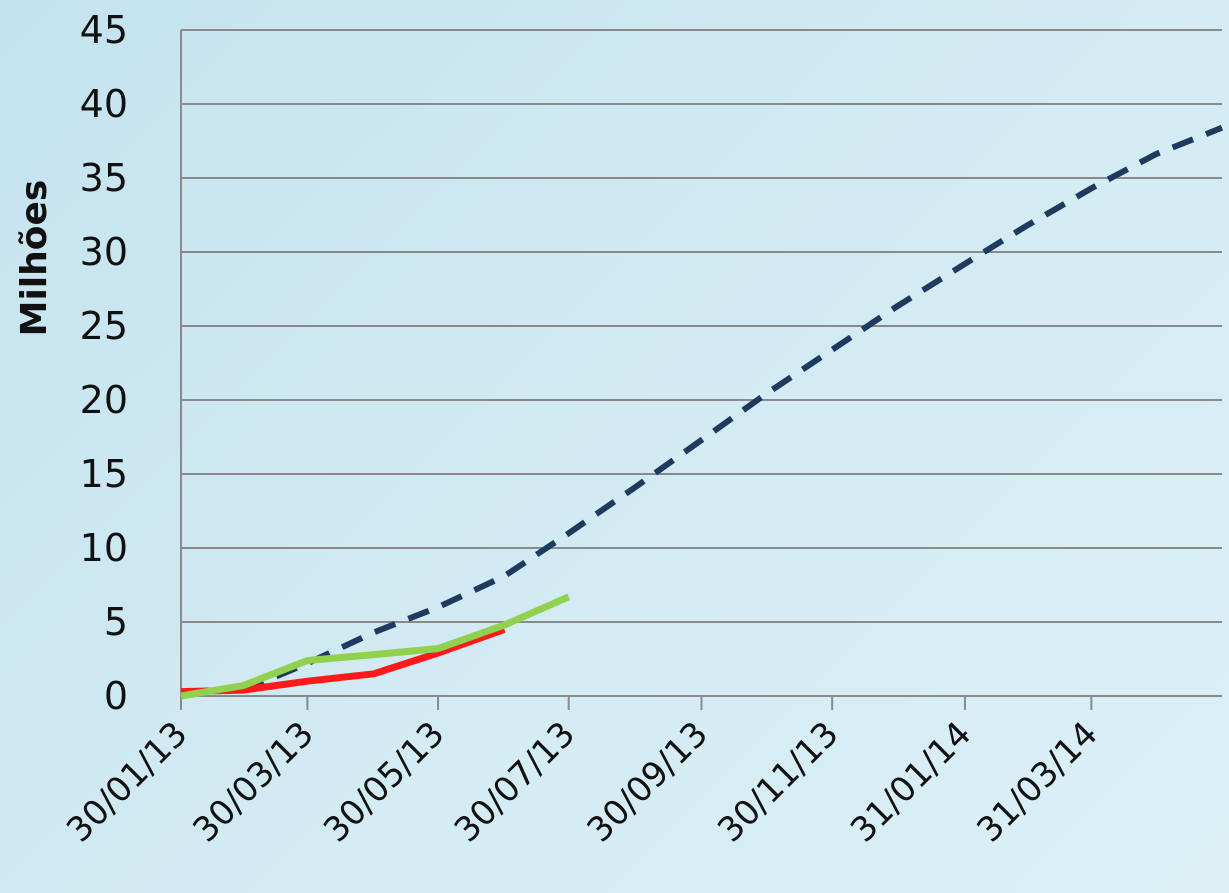 The image size is (1229, 893). What do you see at coordinates (778, 782) in the screenshot?
I see `x-tick-label: 30/11/13` at bounding box center [778, 782].